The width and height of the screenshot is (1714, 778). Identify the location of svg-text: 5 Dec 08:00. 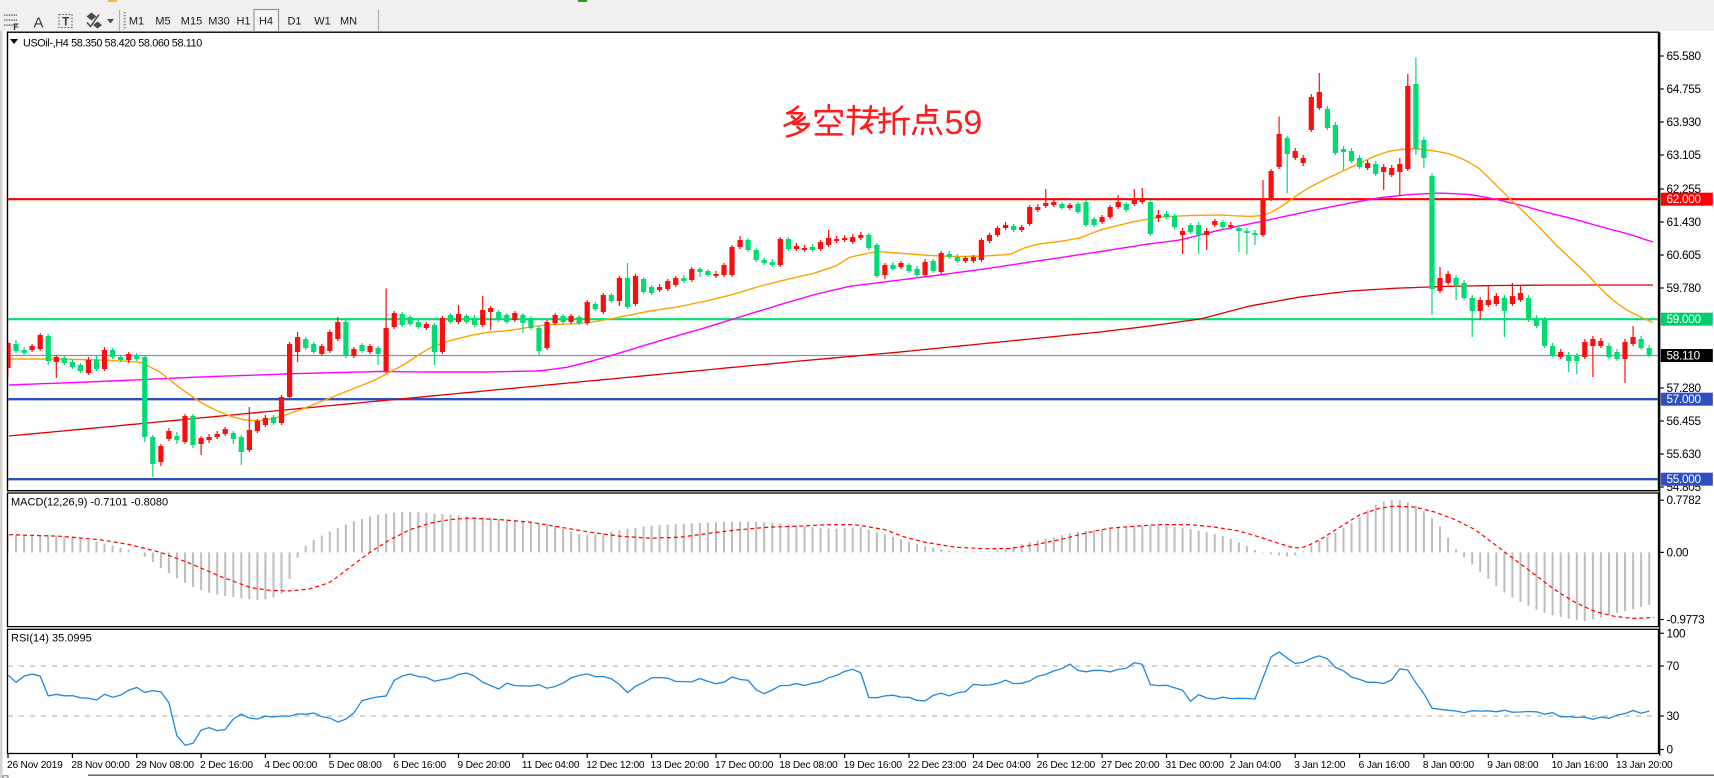
(355, 765).